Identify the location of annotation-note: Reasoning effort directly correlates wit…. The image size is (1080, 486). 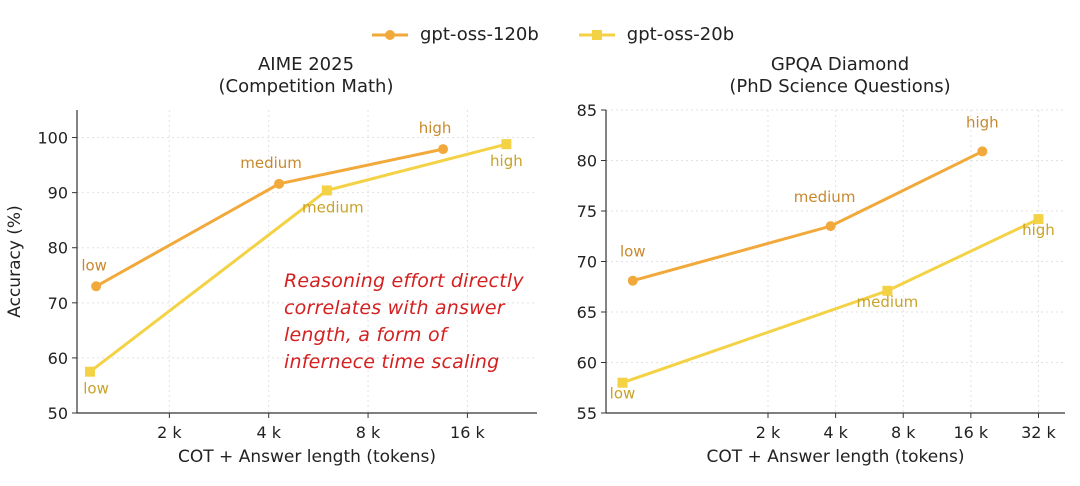
(419, 322).